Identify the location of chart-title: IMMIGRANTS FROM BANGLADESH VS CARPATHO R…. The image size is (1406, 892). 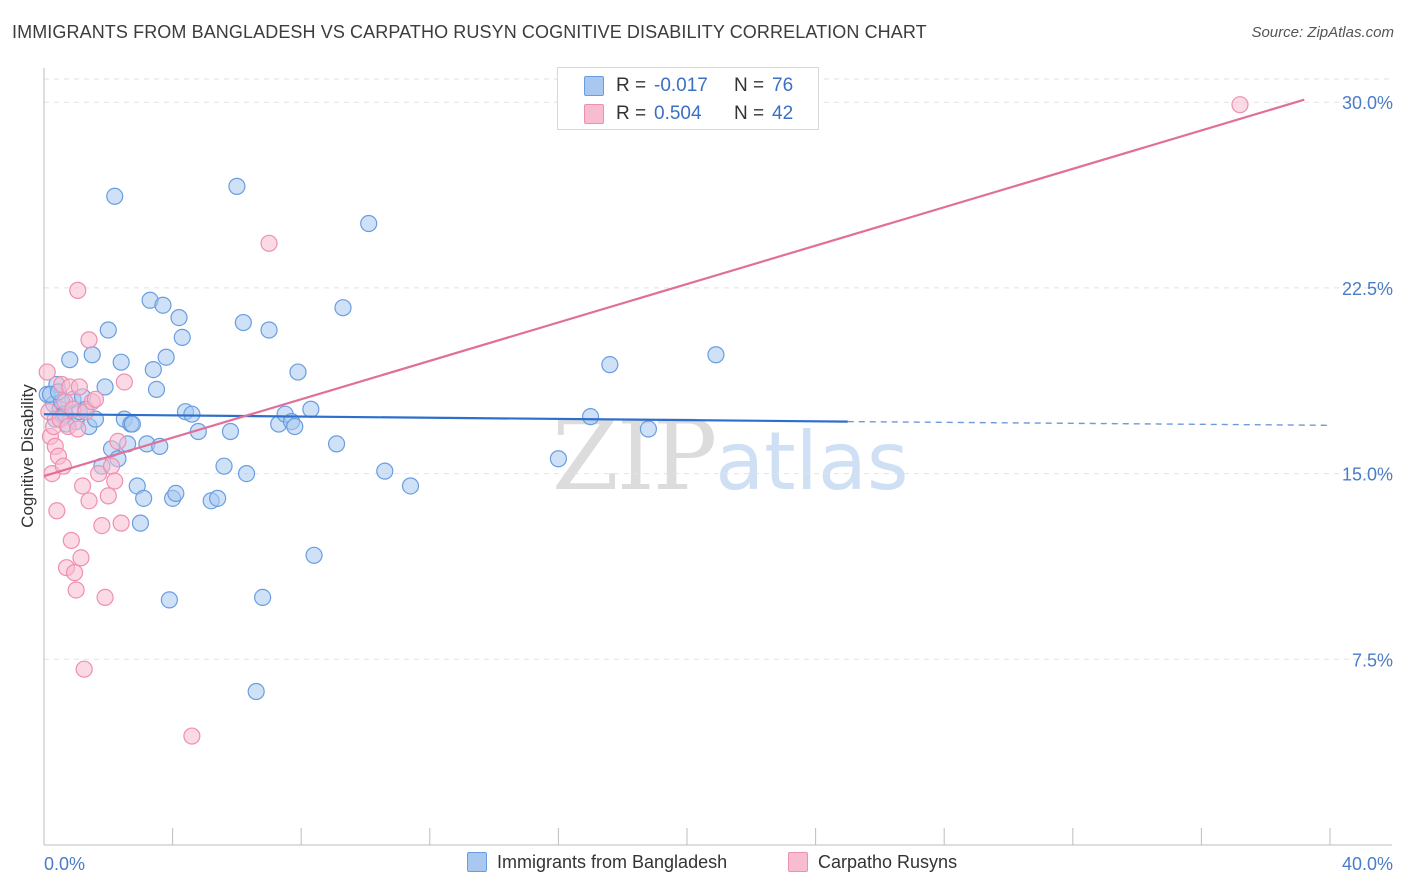
(469, 32).